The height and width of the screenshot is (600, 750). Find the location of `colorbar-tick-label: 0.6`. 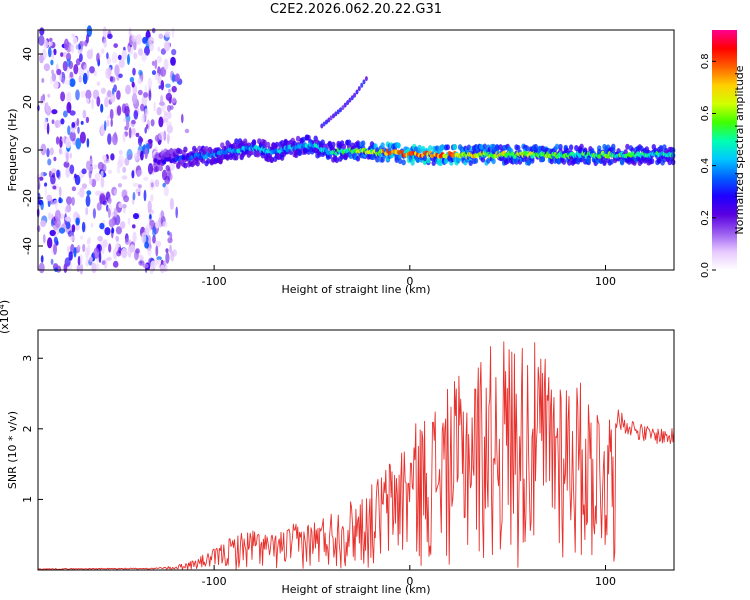

colorbar-tick-label: 0.6 is located at coordinates (705, 114).